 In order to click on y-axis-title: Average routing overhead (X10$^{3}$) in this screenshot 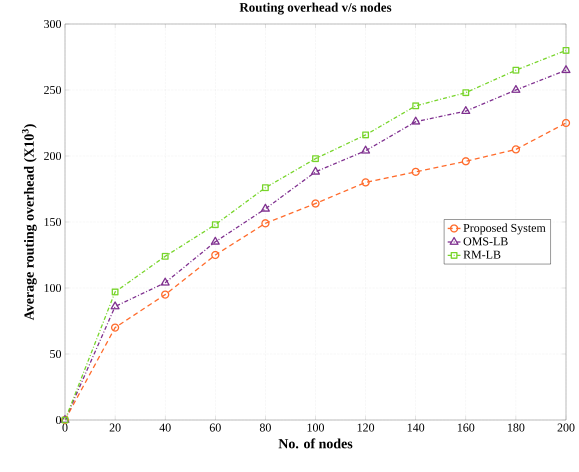, I will do `click(29, 222)`.